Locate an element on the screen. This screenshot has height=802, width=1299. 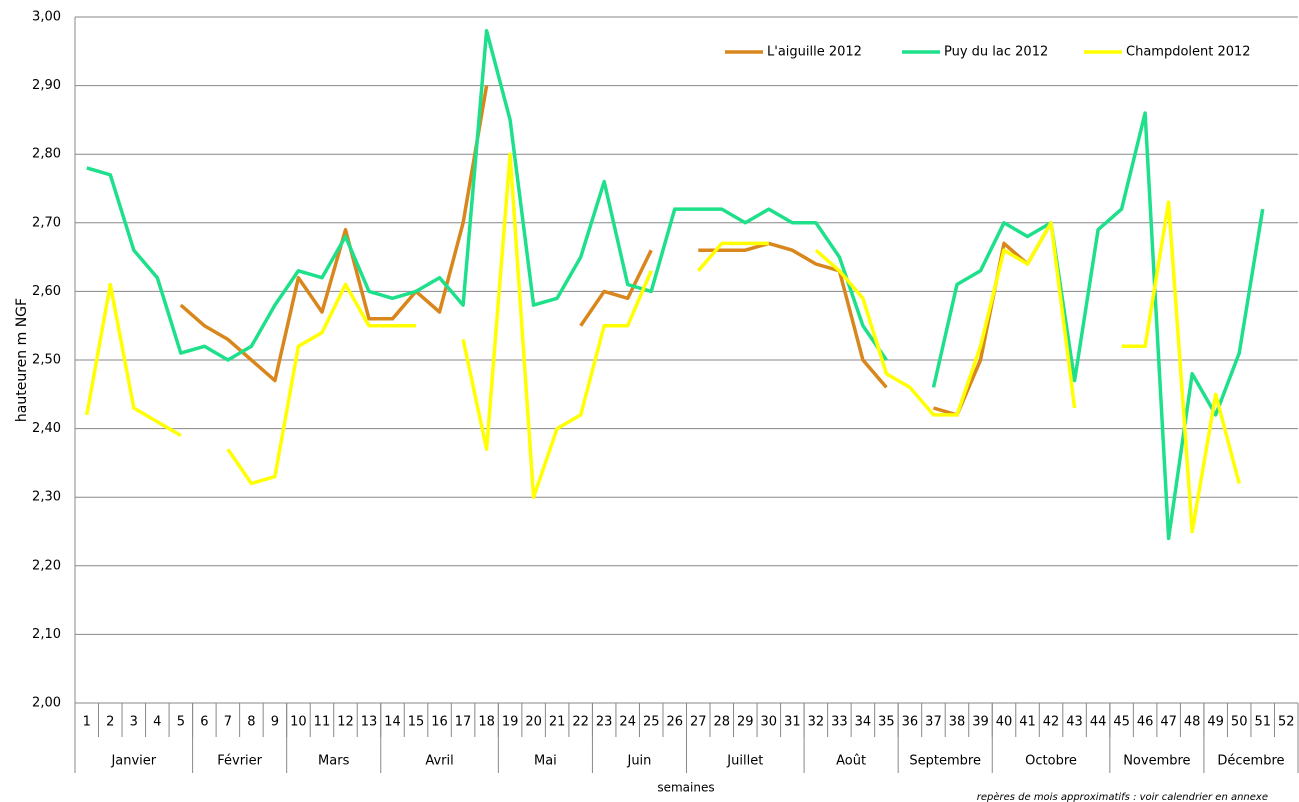
y-axis-label: hauteuren m NGF is located at coordinates (22, 360).